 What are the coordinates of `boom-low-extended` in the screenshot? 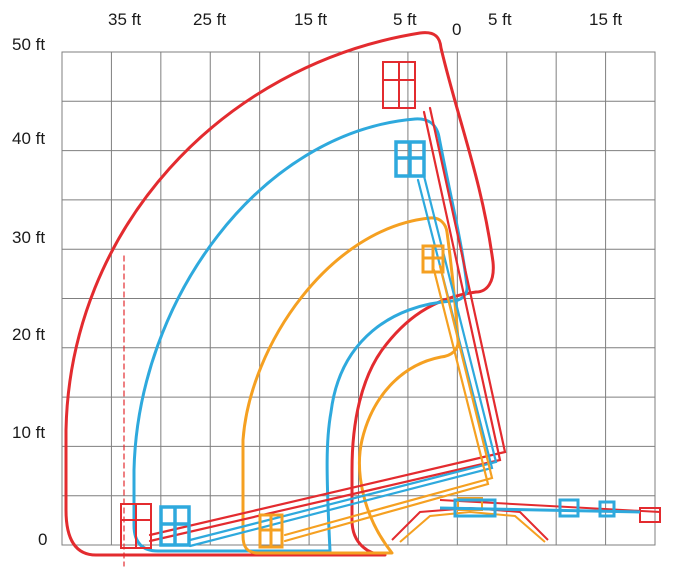 It's located at (388, 400).